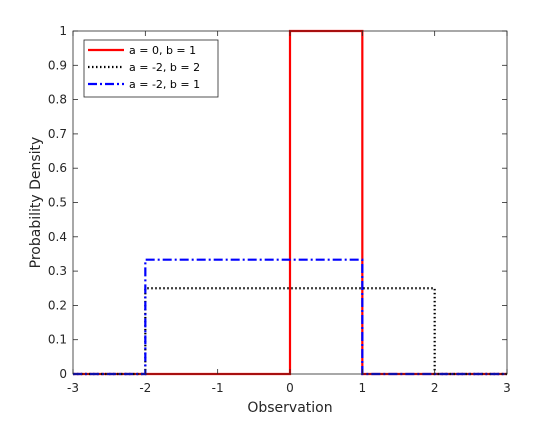 Image resolution: width=560 pixels, height=424 pixels. What do you see at coordinates (145, 388) in the screenshot?
I see `x-tick-label: -2` at bounding box center [145, 388].